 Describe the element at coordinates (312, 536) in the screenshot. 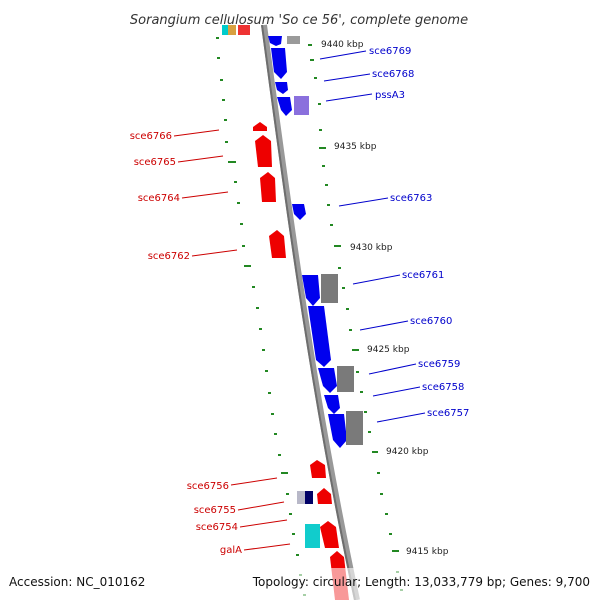

I see `gene-gala-cyan` at that location.